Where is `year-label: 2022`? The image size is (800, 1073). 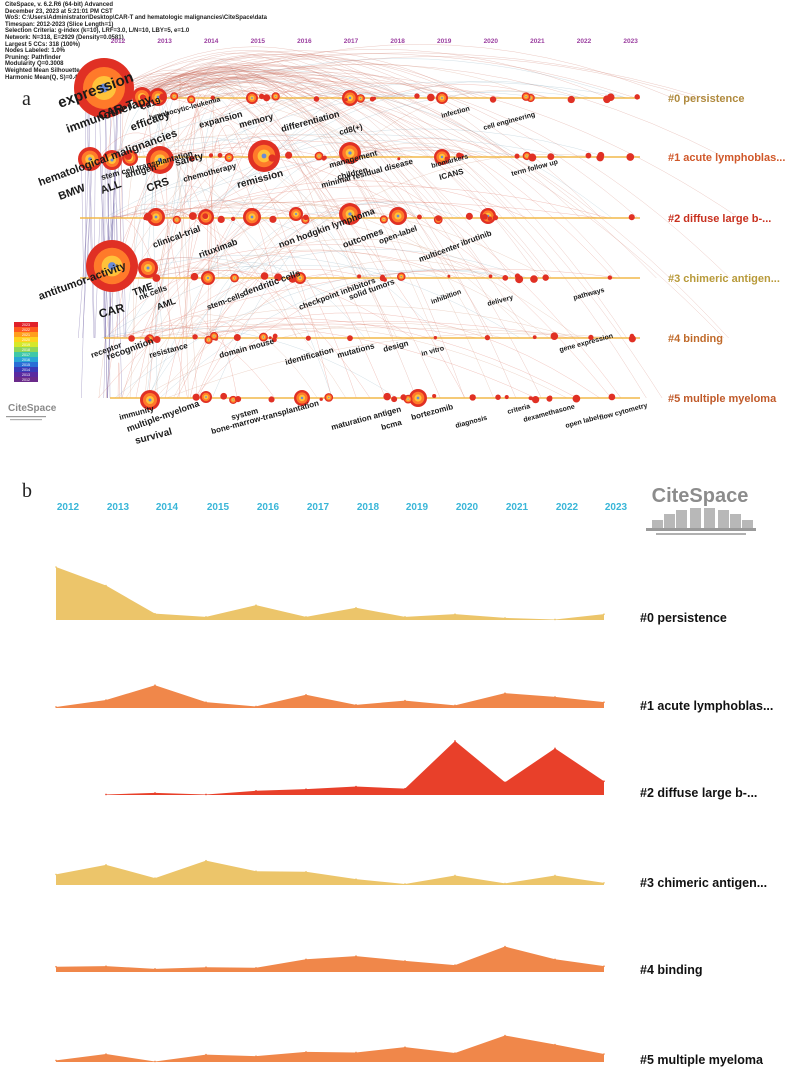
year-label: 2022 is located at coordinates (567, 507).